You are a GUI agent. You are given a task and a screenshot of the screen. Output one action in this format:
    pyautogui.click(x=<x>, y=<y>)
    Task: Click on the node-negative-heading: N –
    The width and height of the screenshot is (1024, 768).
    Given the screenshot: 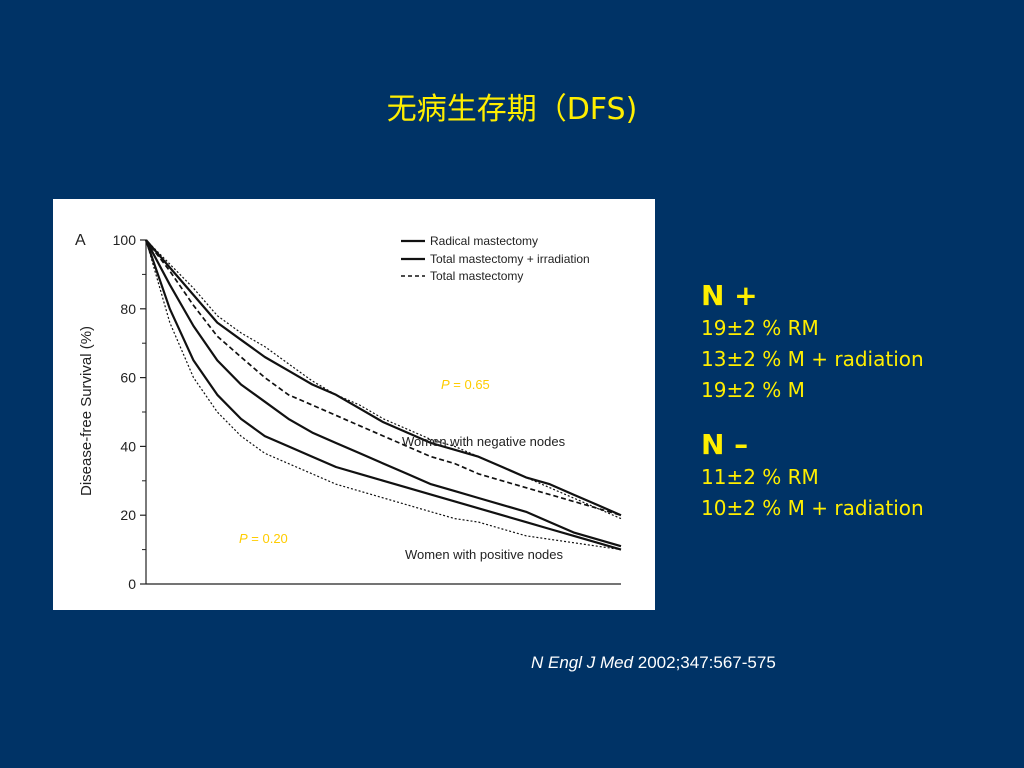 What is the action you would take?
    pyautogui.click(x=725, y=444)
    